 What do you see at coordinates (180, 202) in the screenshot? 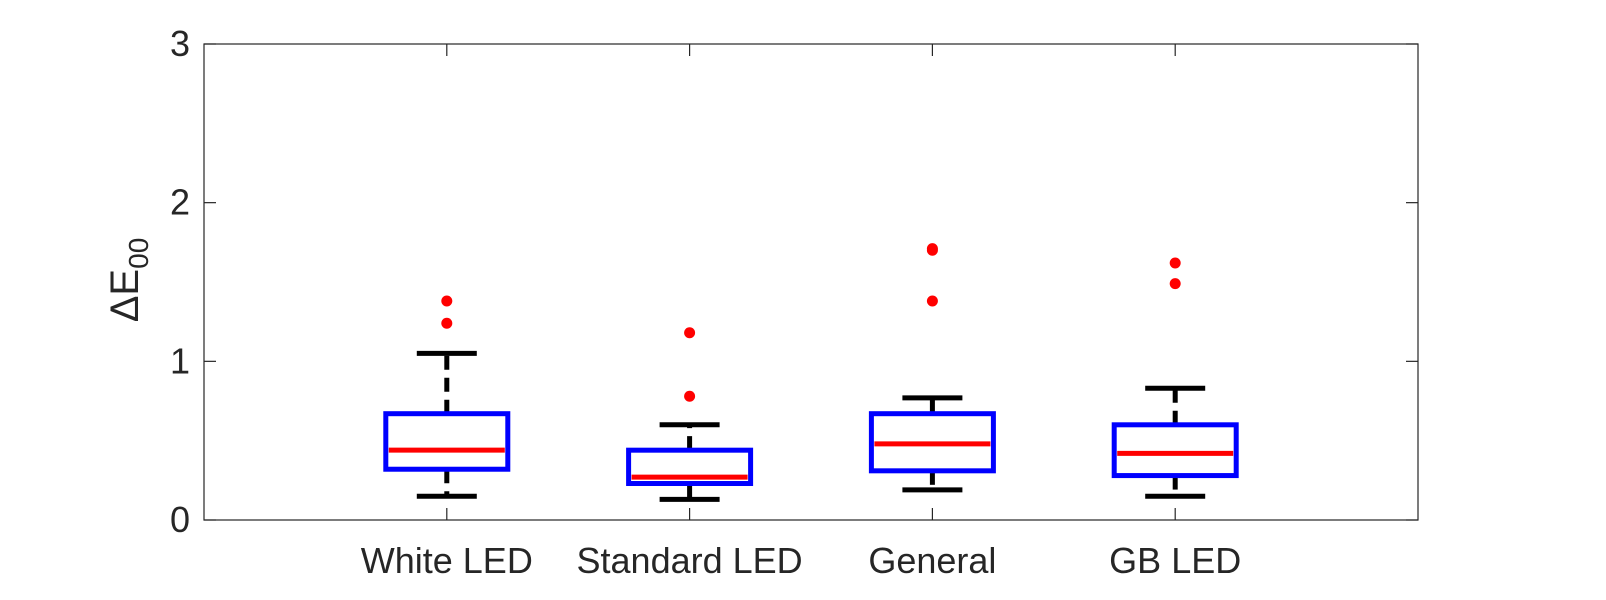
I see `y-tick-label: 2` at bounding box center [180, 202].